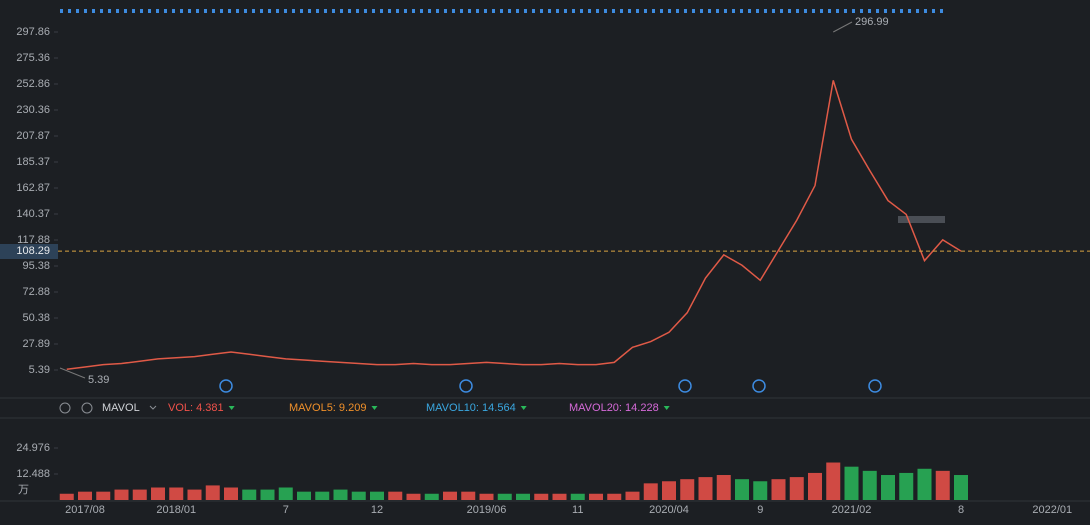  What do you see at coordinates (176, 510) in the screenshot?
I see `x-tick-label: 2018/01` at bounding box center [176, 510].